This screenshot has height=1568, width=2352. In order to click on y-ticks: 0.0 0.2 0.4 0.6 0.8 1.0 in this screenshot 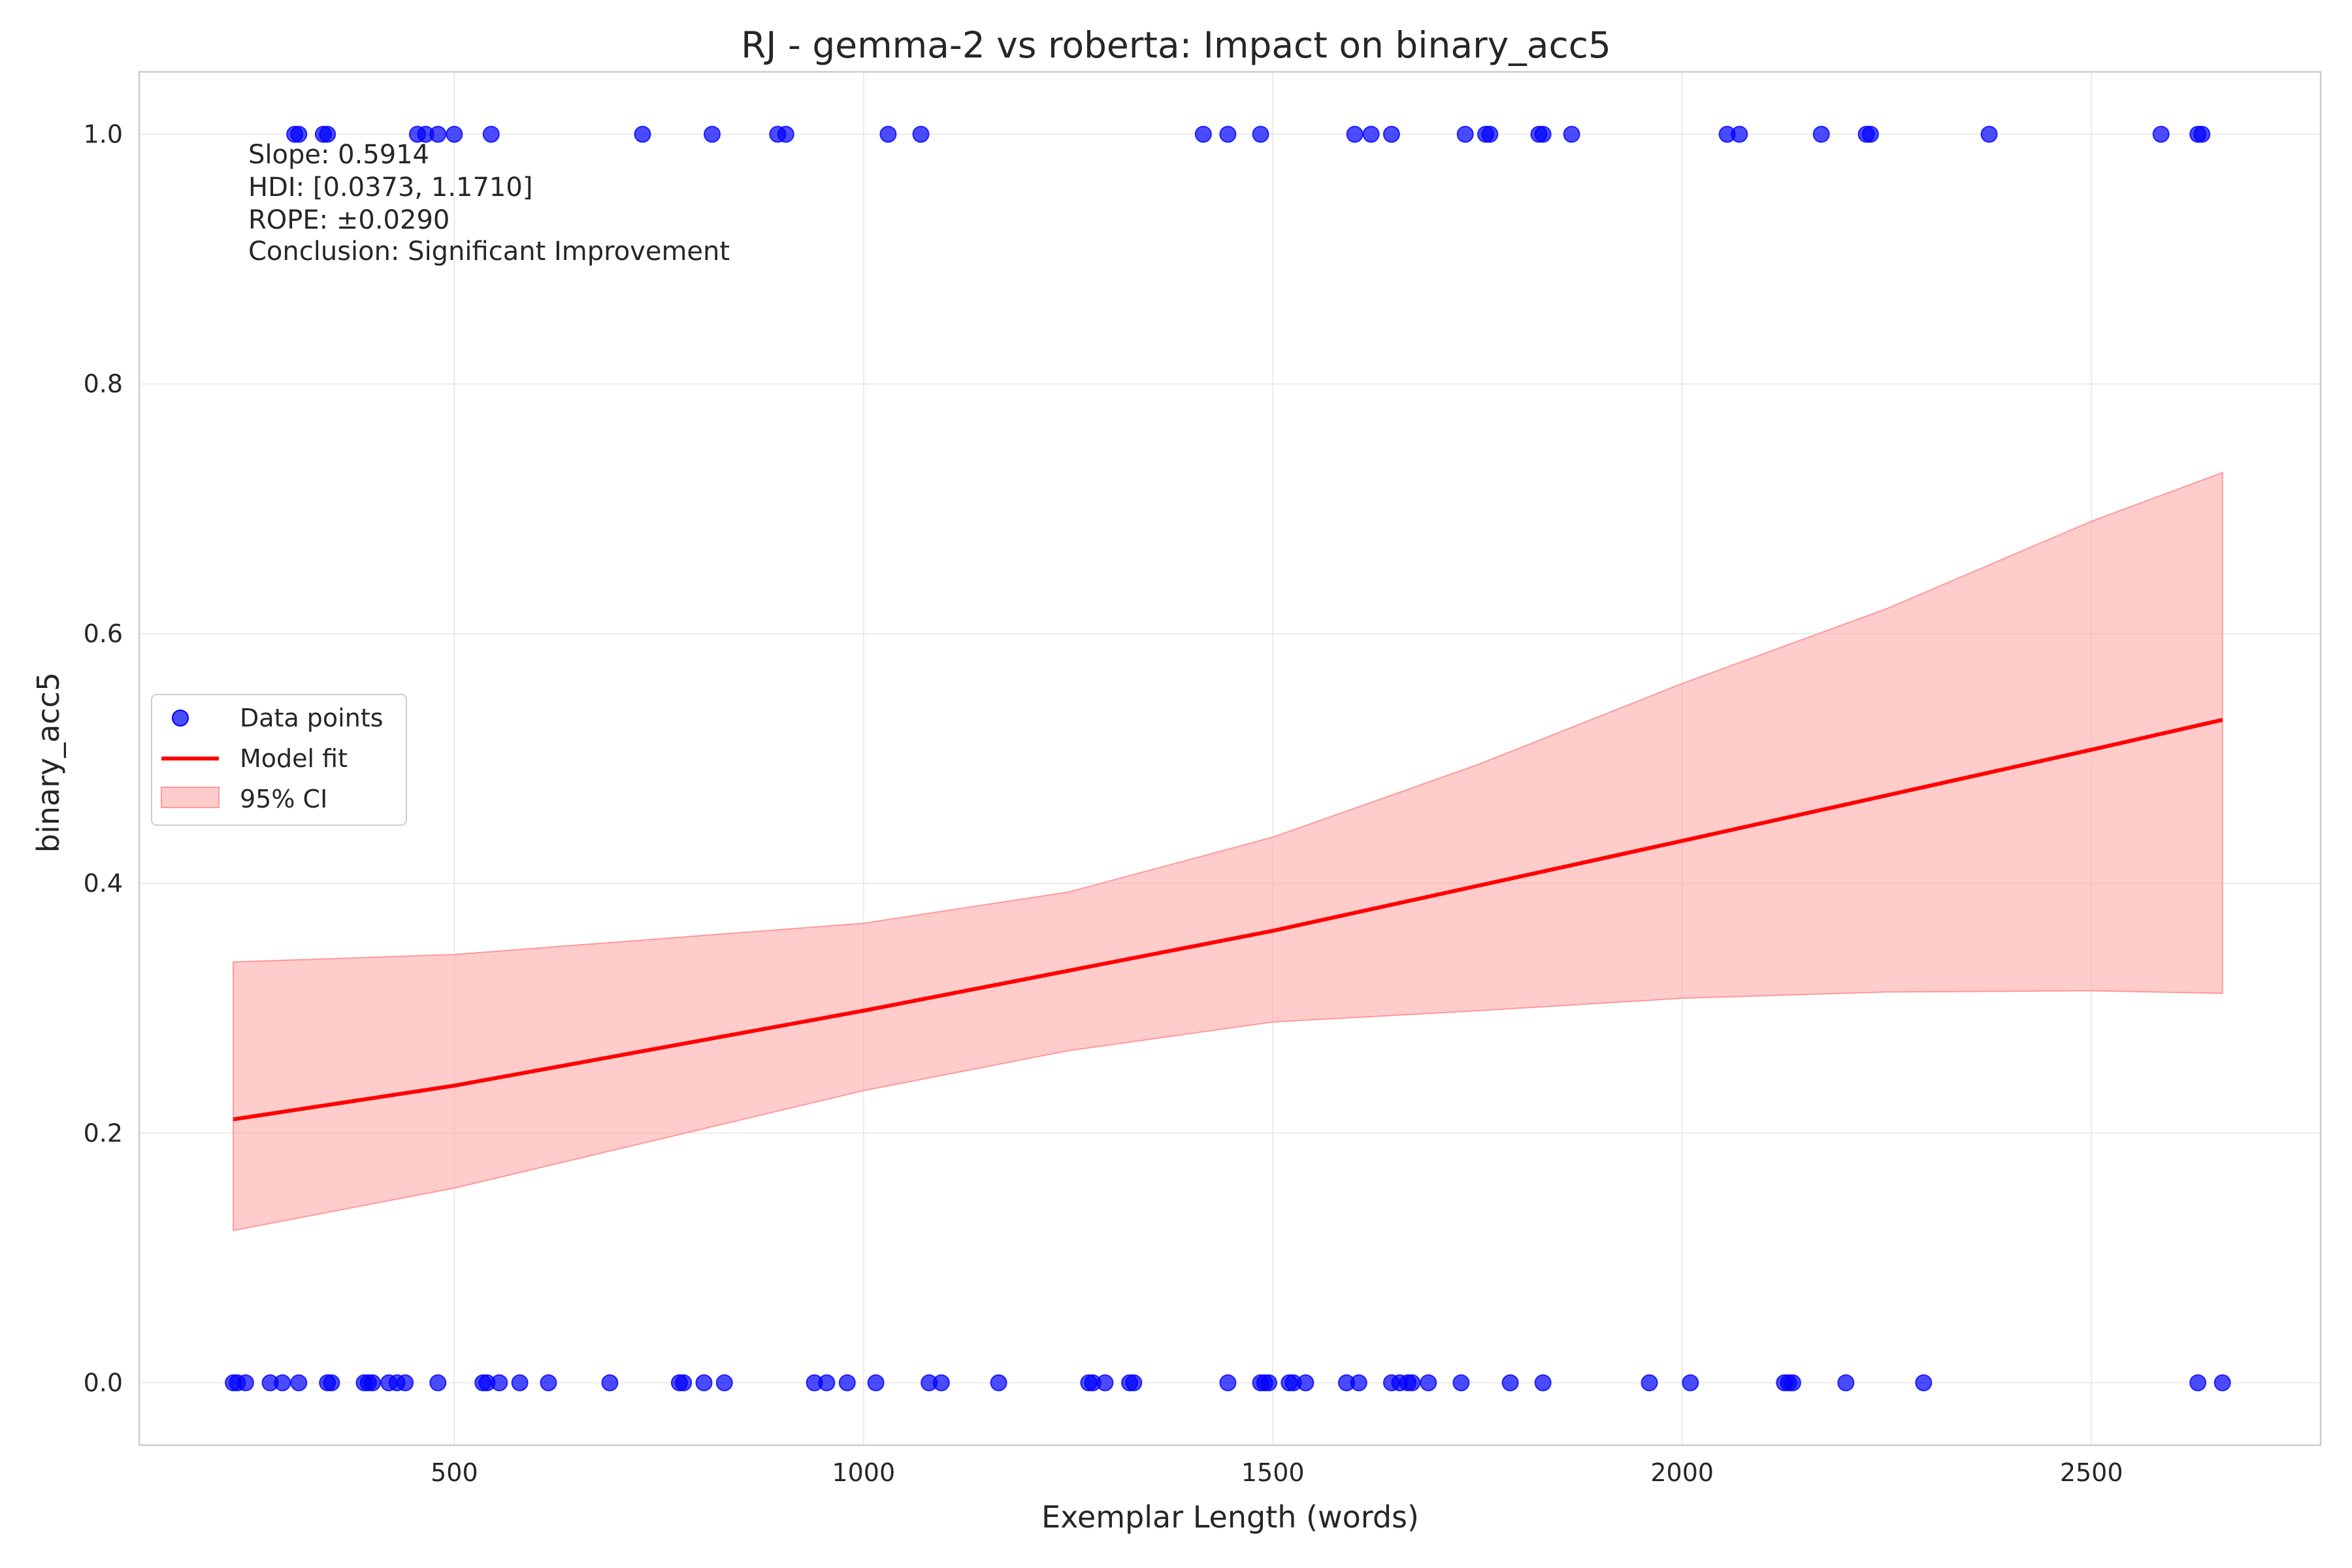, I will do `click(103, 758)`.